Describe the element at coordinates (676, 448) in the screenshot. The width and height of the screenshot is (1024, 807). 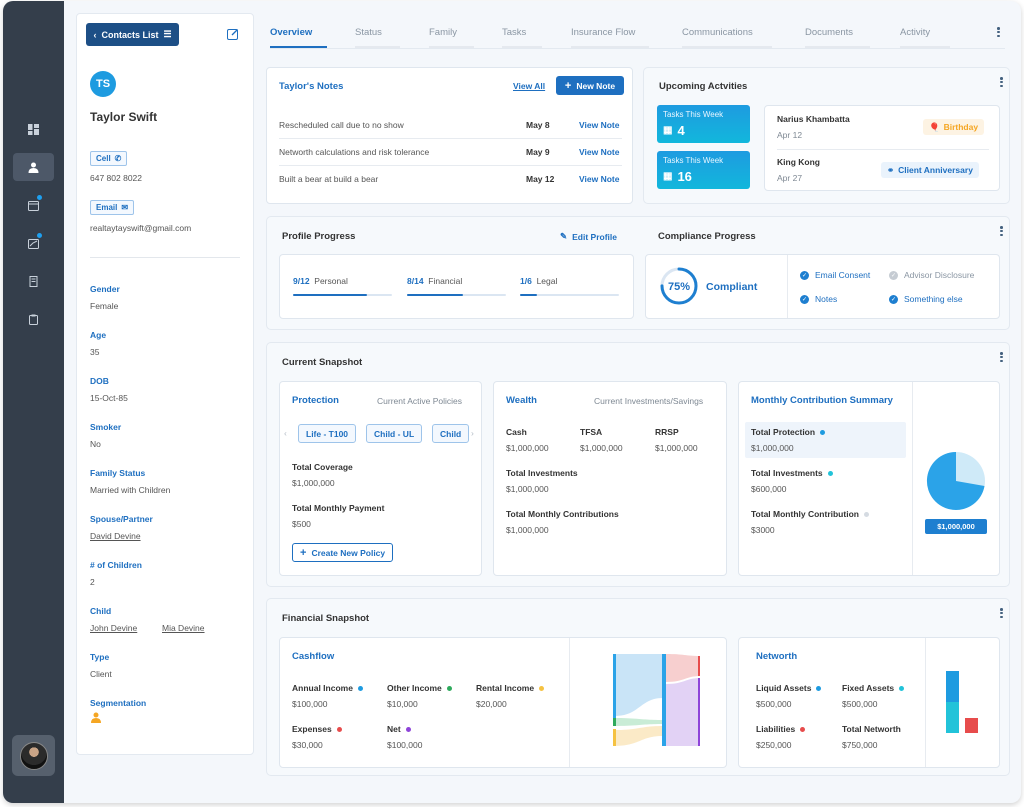
I see `account-value: $1,000,000` at that location.